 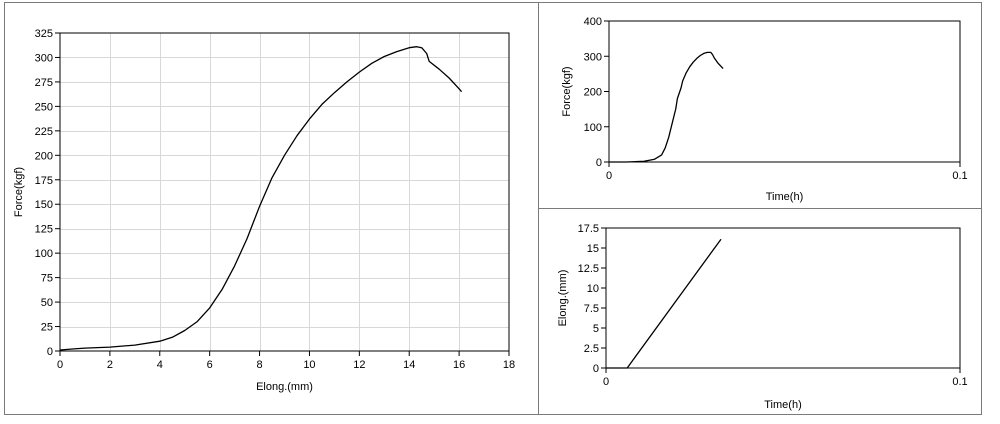 What do you see at coordinates (44, 156) in the screenshot?
I see `force-elong-y-tick-label: 200` at bounding box center [44, 156].